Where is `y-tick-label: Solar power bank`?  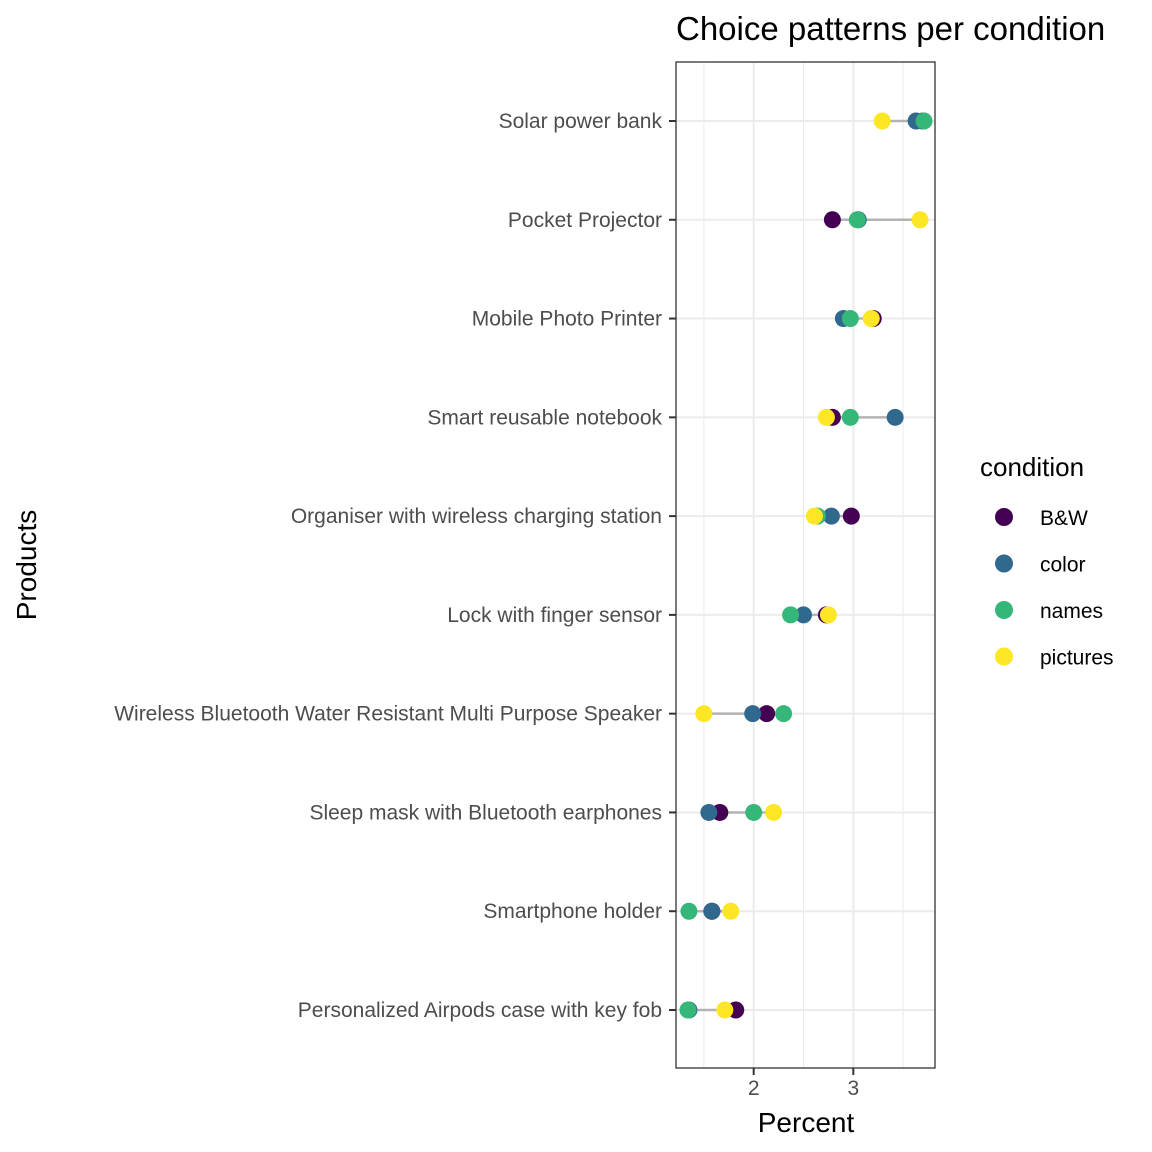 y-tick-label: Solar power bank is located at coordinates (581, 121).